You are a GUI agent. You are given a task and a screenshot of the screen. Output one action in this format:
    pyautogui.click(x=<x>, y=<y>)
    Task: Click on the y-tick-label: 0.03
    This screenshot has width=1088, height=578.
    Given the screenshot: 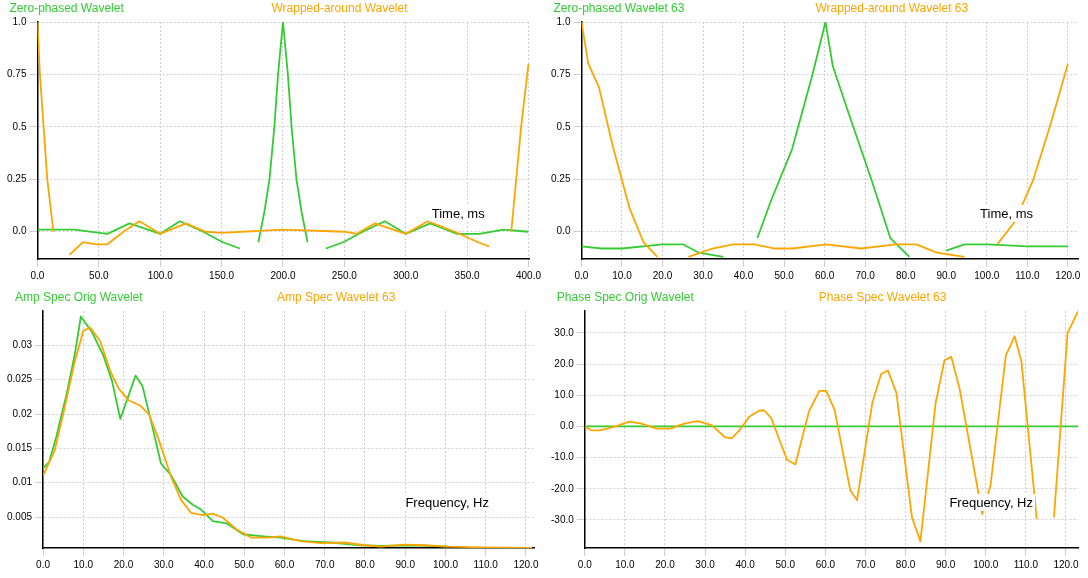 What is the action you would take?
    pyautogui.click(x=22, y=345)
    